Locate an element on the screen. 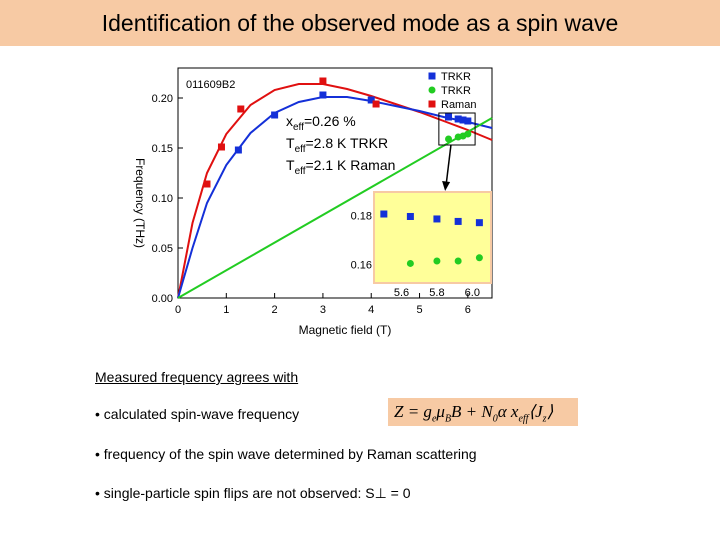 The image size is (720, 540). inset-y-tick-label: 0.18 is located at coordinates (361, 216).